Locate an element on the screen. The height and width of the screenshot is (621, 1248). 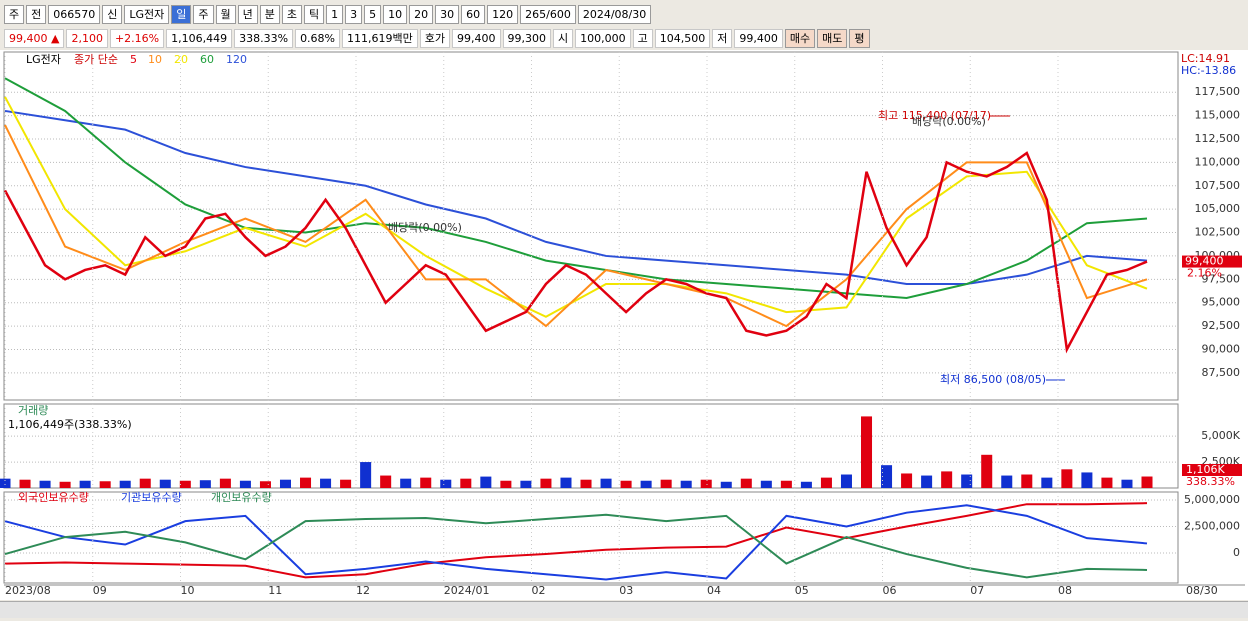
toolbar-button: 신 is located at coordinates (112, 14).